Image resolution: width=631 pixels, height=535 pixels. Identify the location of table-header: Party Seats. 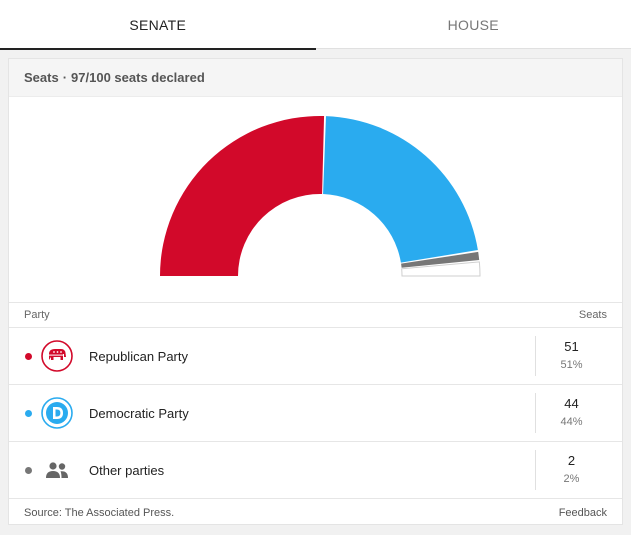
(315, 315).